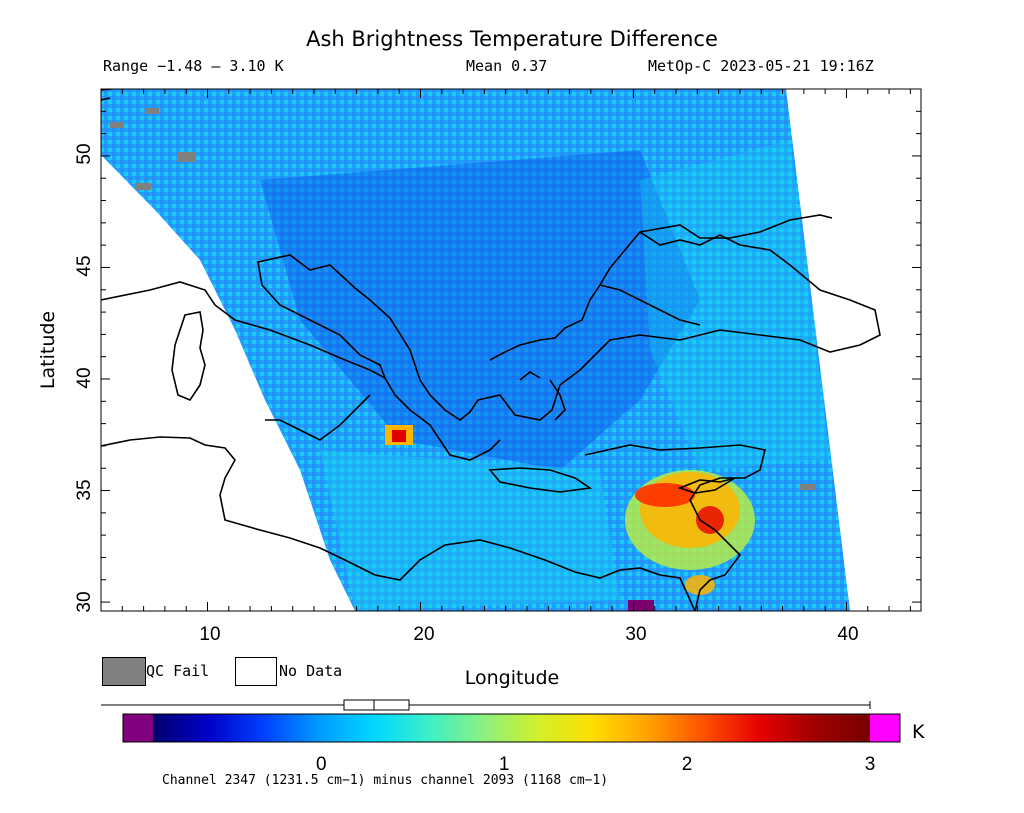 This screenshot has height=813, width=1024. I want to click on y-tick-50: 50, so click(84, 153).